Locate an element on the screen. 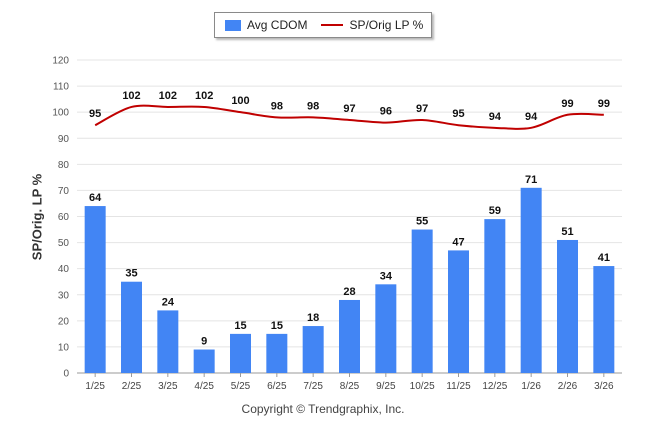 This screenshot has height=434, width=646. y-axis-label: SP/Orig. LP % is located at coordinates (37, 217).